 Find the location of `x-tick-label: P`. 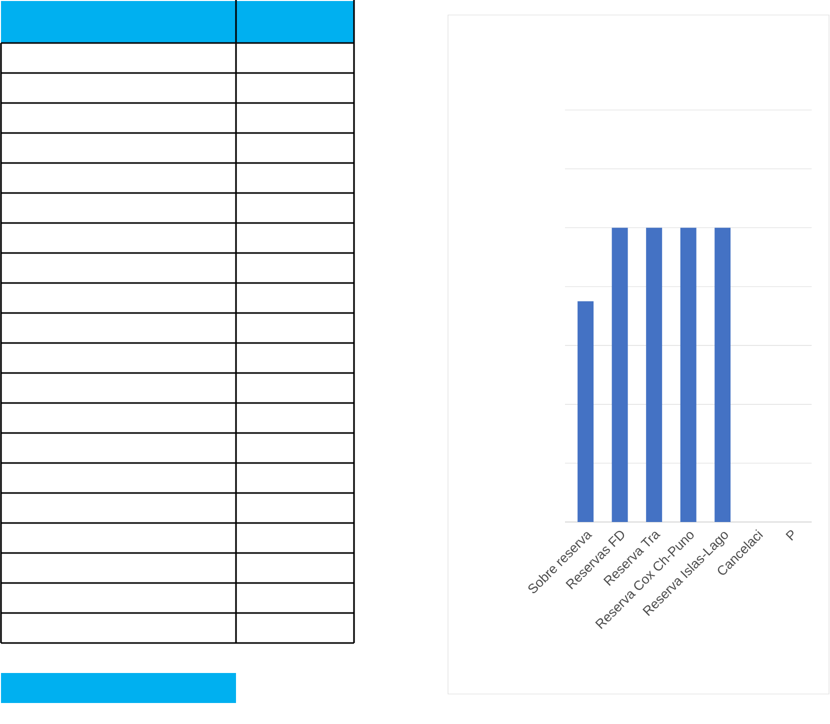

x-tick-label: P is located at coordinates (790, 535).